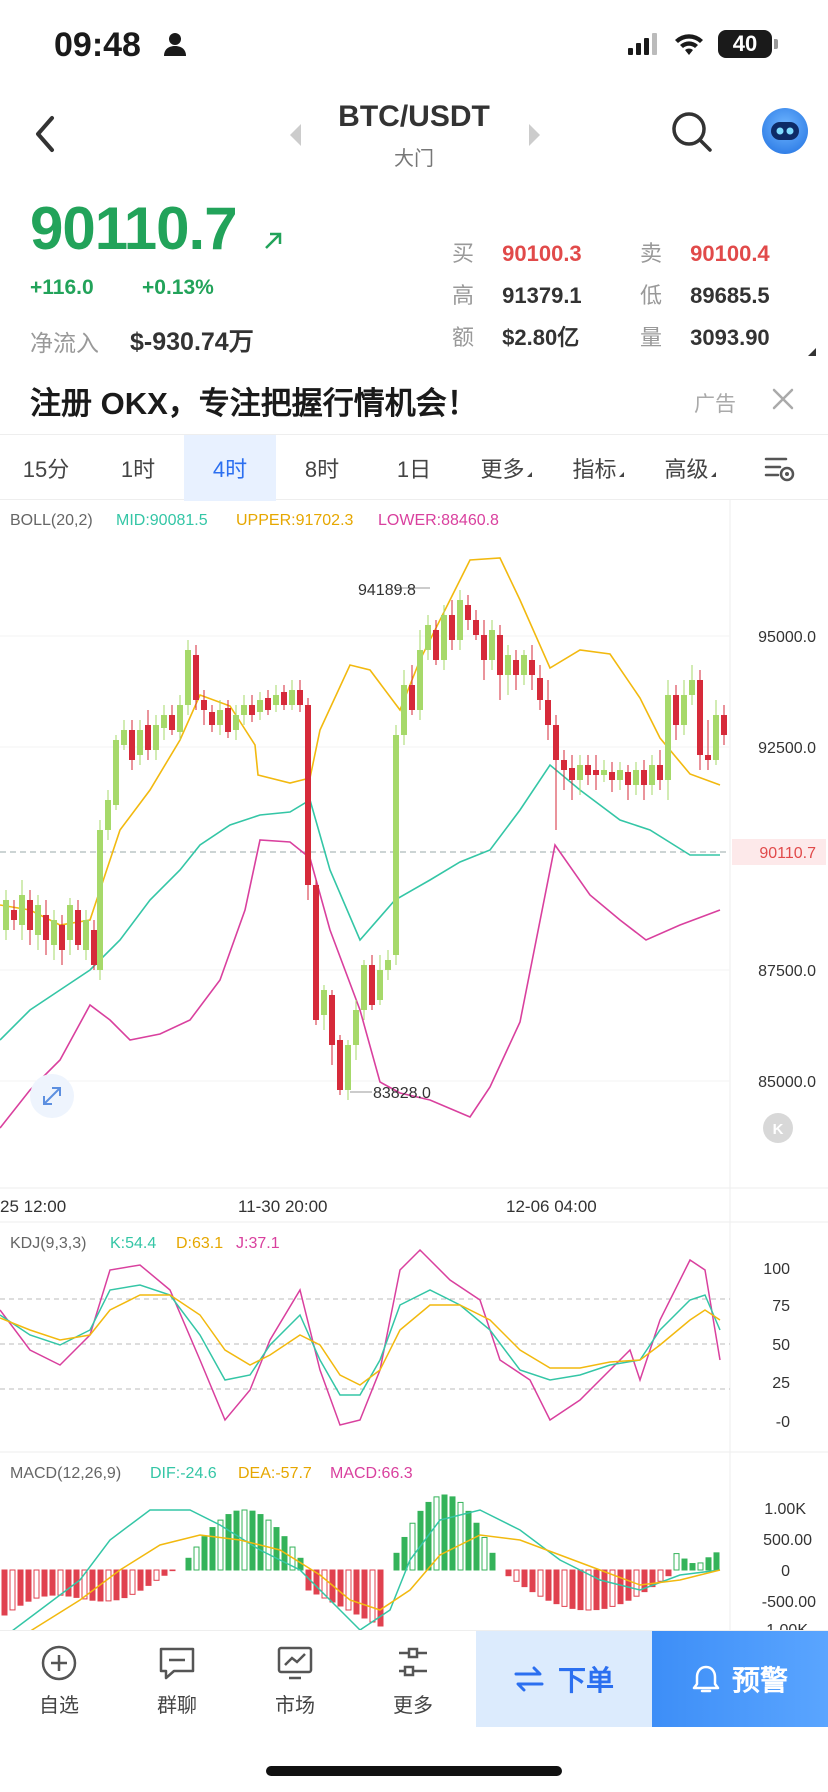 Image resolution: width=828 pixels, height=1792 pixels. Describe the element at coordinates (275, 1473) in the screenshot. I see `macd-legend-dea: DEA:-57.7` at that location.